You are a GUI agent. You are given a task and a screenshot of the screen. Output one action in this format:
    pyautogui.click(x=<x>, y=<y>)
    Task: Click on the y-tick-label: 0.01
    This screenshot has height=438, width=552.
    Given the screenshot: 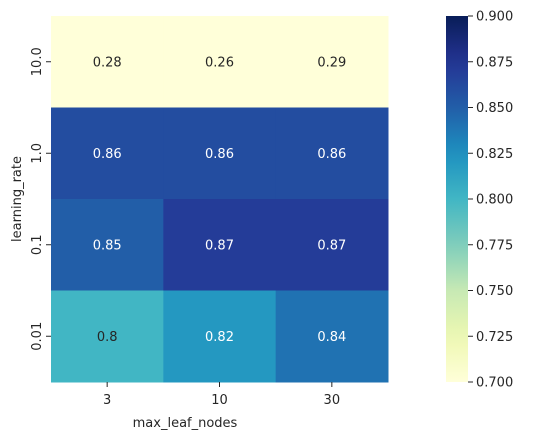 What is the action you would take?
    pyautogui.click(x=37, y=336)
    